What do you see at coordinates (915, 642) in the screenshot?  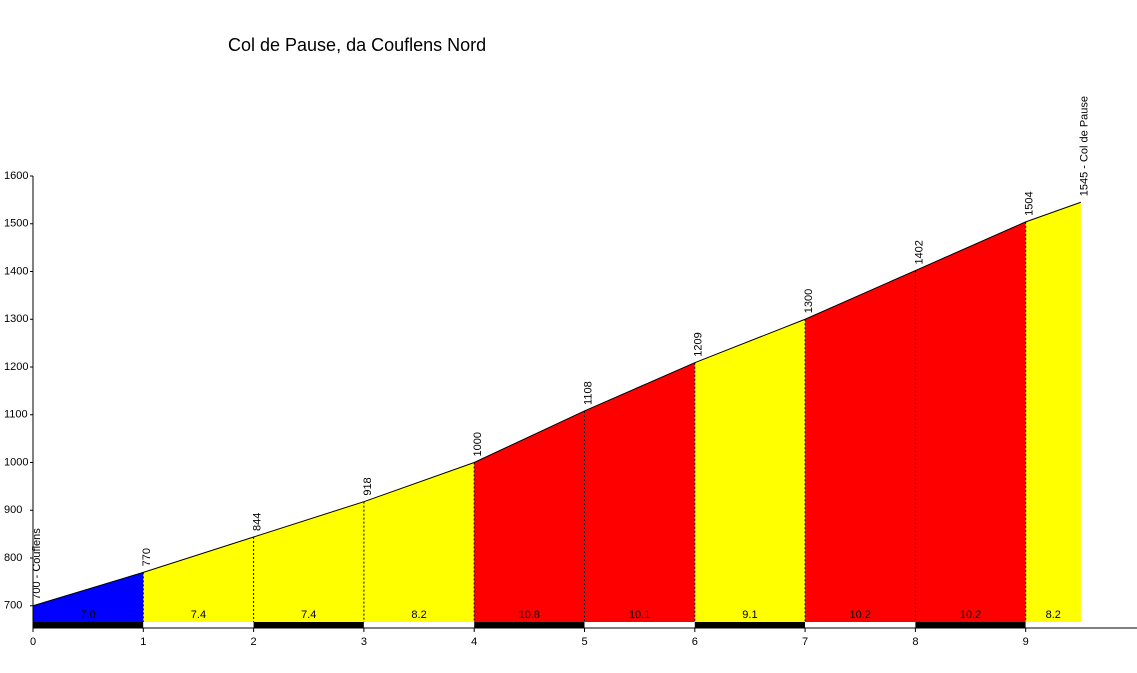 I see `x-tick-label: 8` at bounding box center [915, 642].